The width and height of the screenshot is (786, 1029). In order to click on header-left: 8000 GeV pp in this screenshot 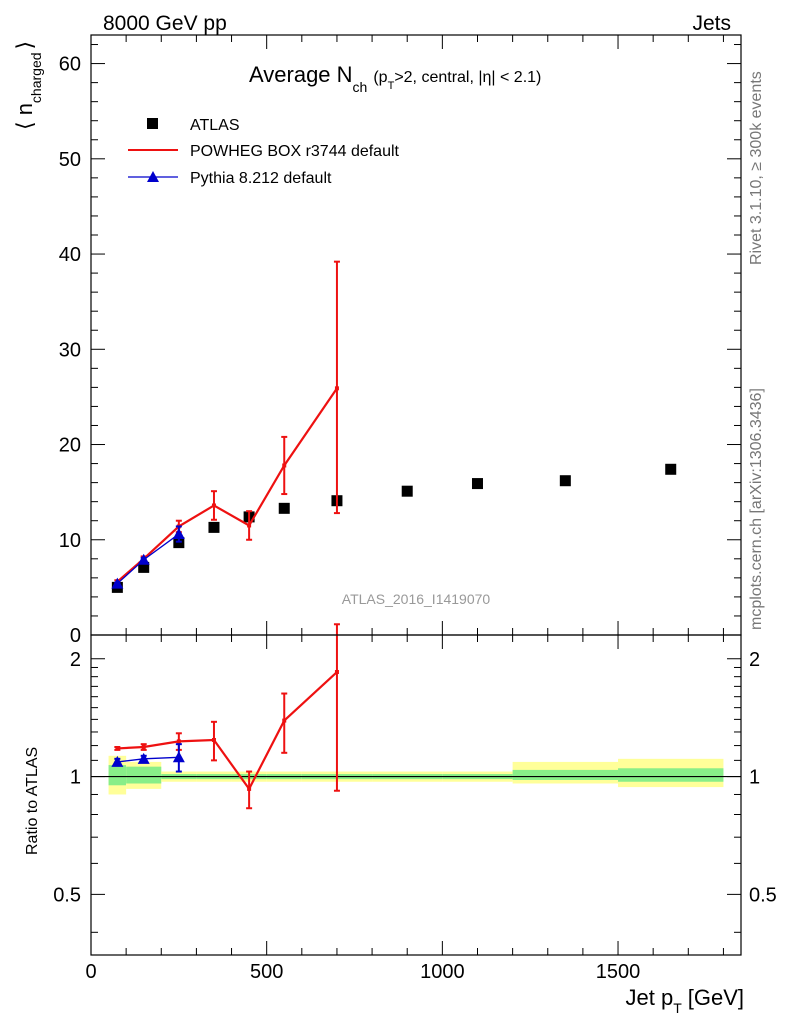, I will do `click(165, 23)`.